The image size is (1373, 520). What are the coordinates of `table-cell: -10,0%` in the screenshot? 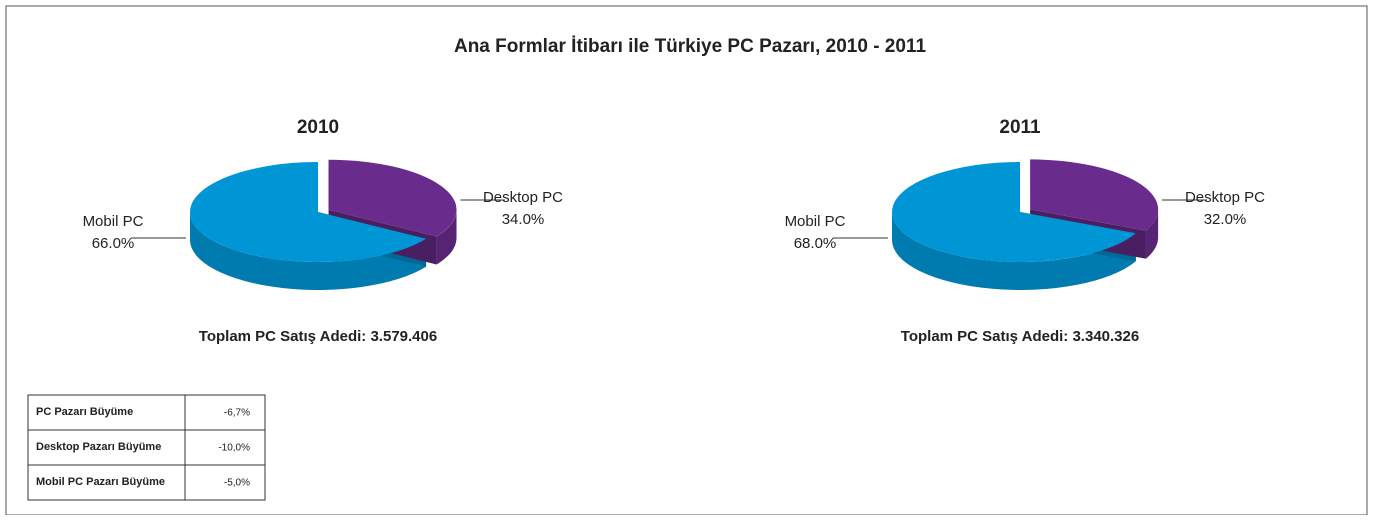 It's located at (234, 448).